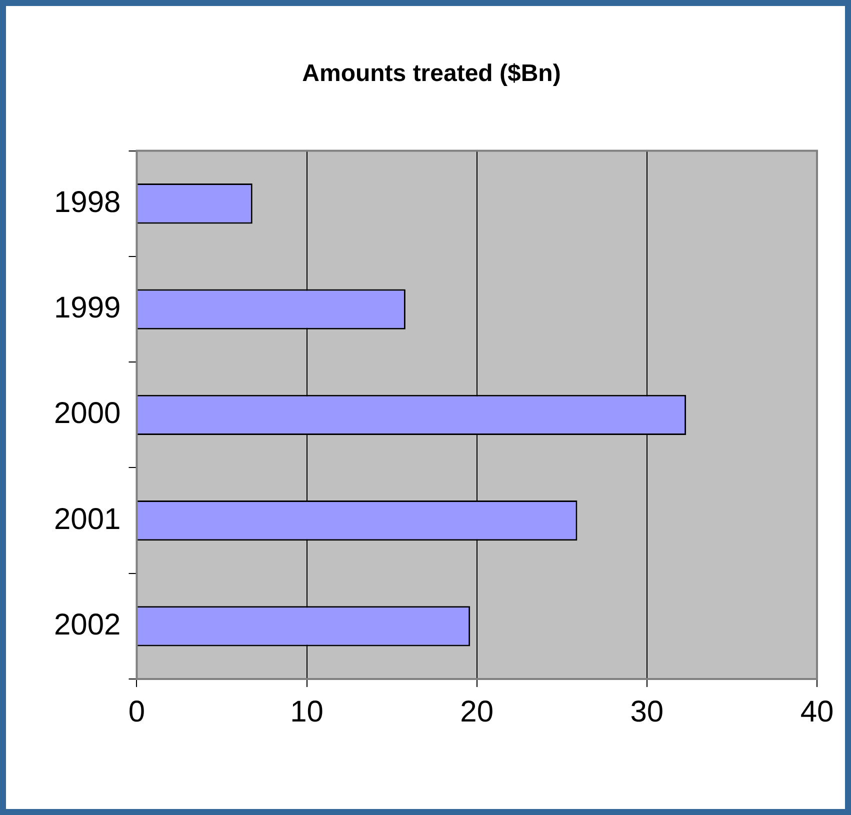 The image size is (851, 815). What do you see at coordinates (137, 711) in the screenshot?
I see `x-tick-label: 0` at bounding box center [137, 711].